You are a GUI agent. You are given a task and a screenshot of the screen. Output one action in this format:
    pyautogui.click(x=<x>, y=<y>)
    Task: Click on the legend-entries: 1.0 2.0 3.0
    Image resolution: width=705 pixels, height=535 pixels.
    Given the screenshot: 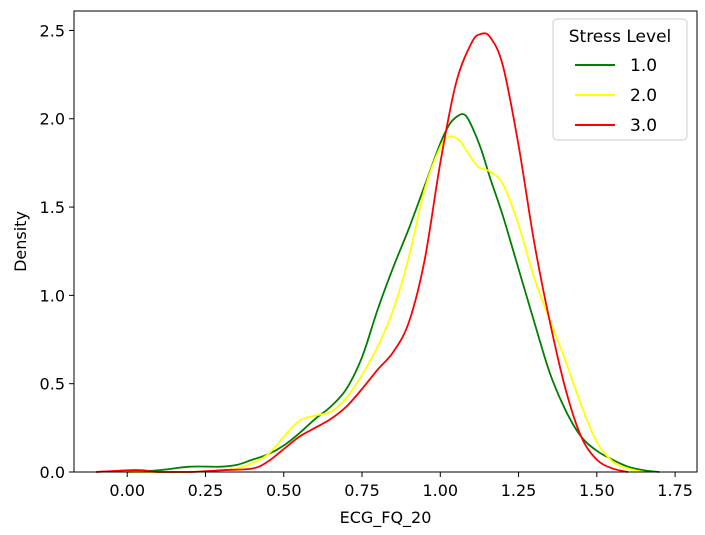 What is the action you would take?
    pyautogui.click(x=616, y=96)
    